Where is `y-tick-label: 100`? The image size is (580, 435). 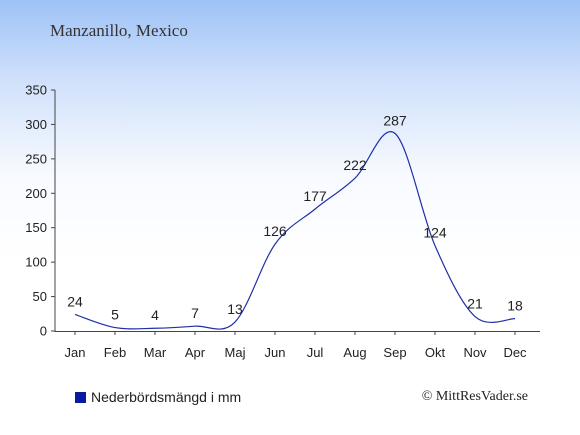
y-tick-label: 100 is located at coordinates (36, 262).